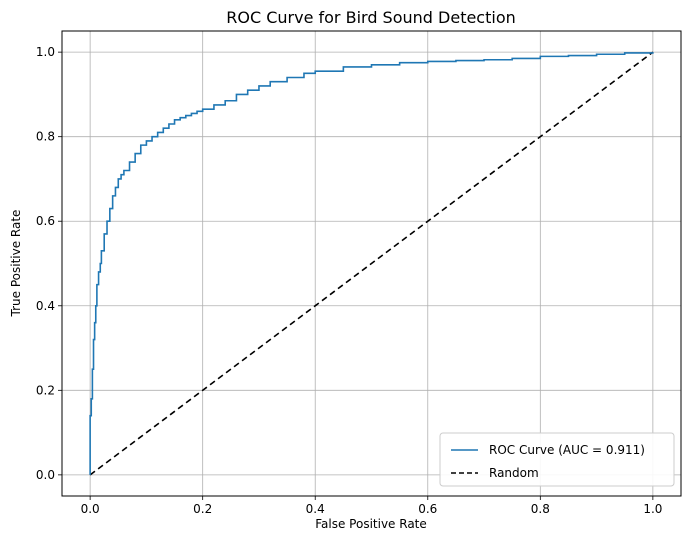 The height and width of the screenshot is (547, 691). I want to click on legend-box, so click(557, 459).